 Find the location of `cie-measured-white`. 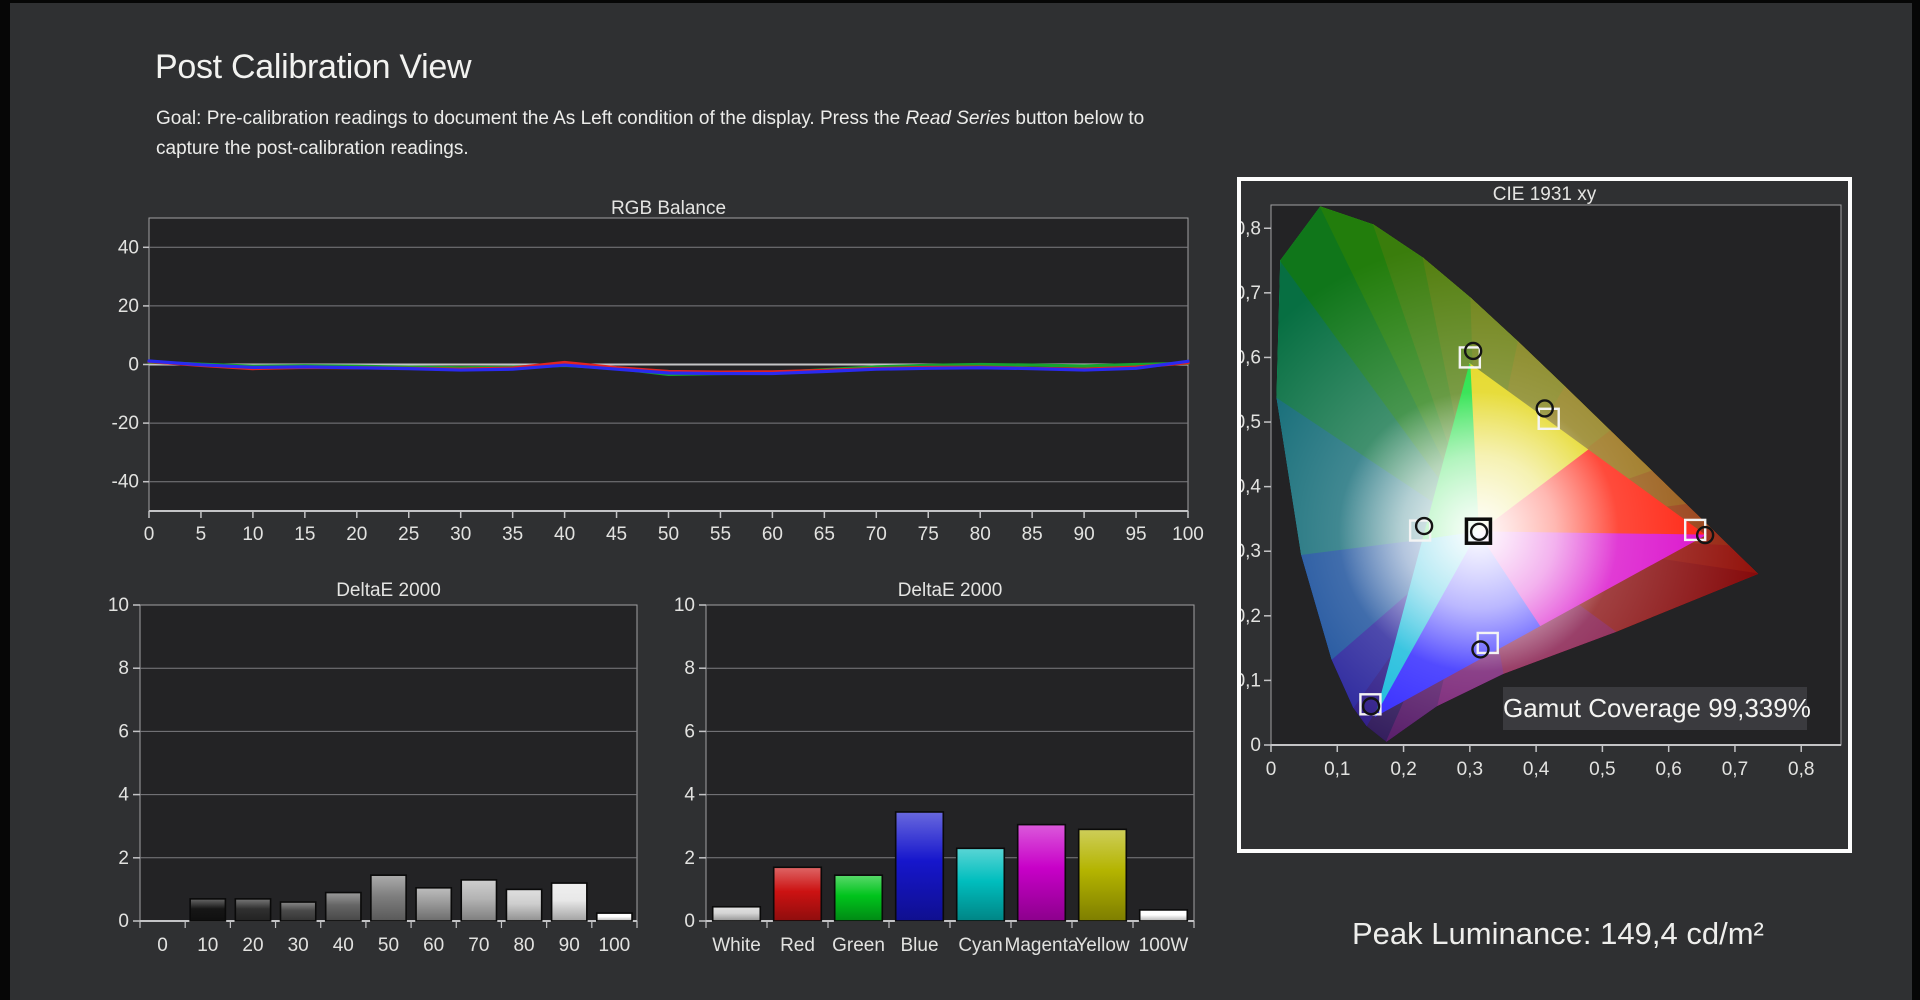

cie-measured-white is located at coordinates (1479, 532).